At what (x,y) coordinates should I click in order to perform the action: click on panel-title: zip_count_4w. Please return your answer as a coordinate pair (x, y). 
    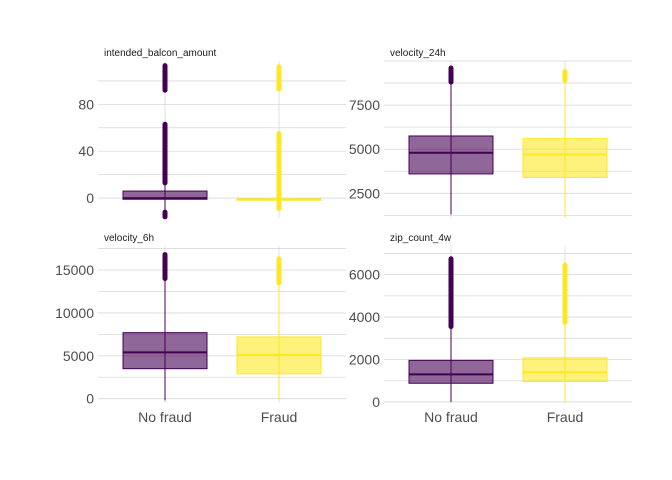
    Looking at the image, I should click on (421, 238).